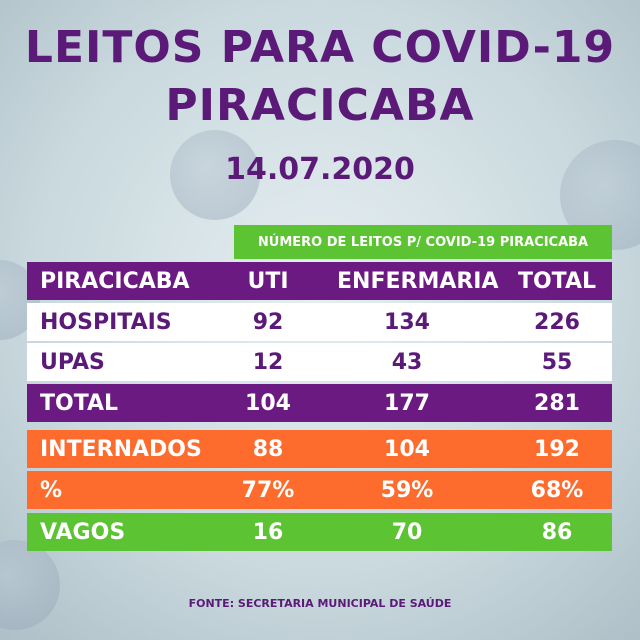  Describe the element at coordinates (557, 449) in the screenshot. I see `cell: 192` at that location.